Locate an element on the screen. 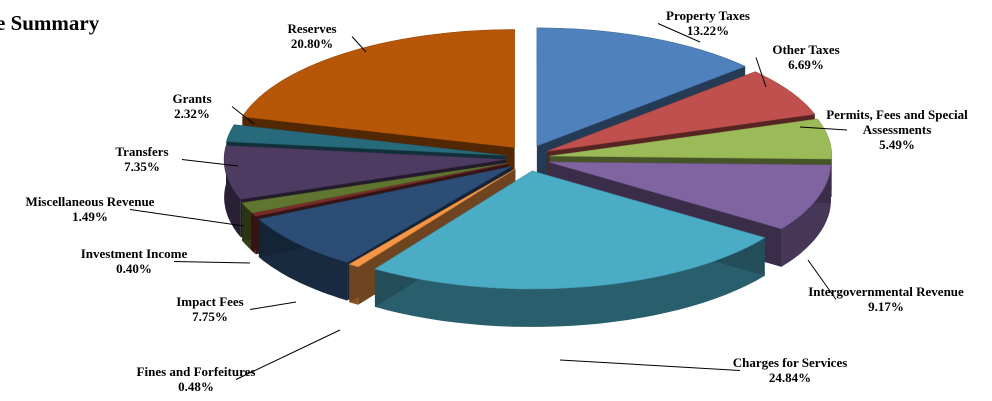  label-property-taxes: Property Taxes 13.22% is located at coordinates (708, 23).